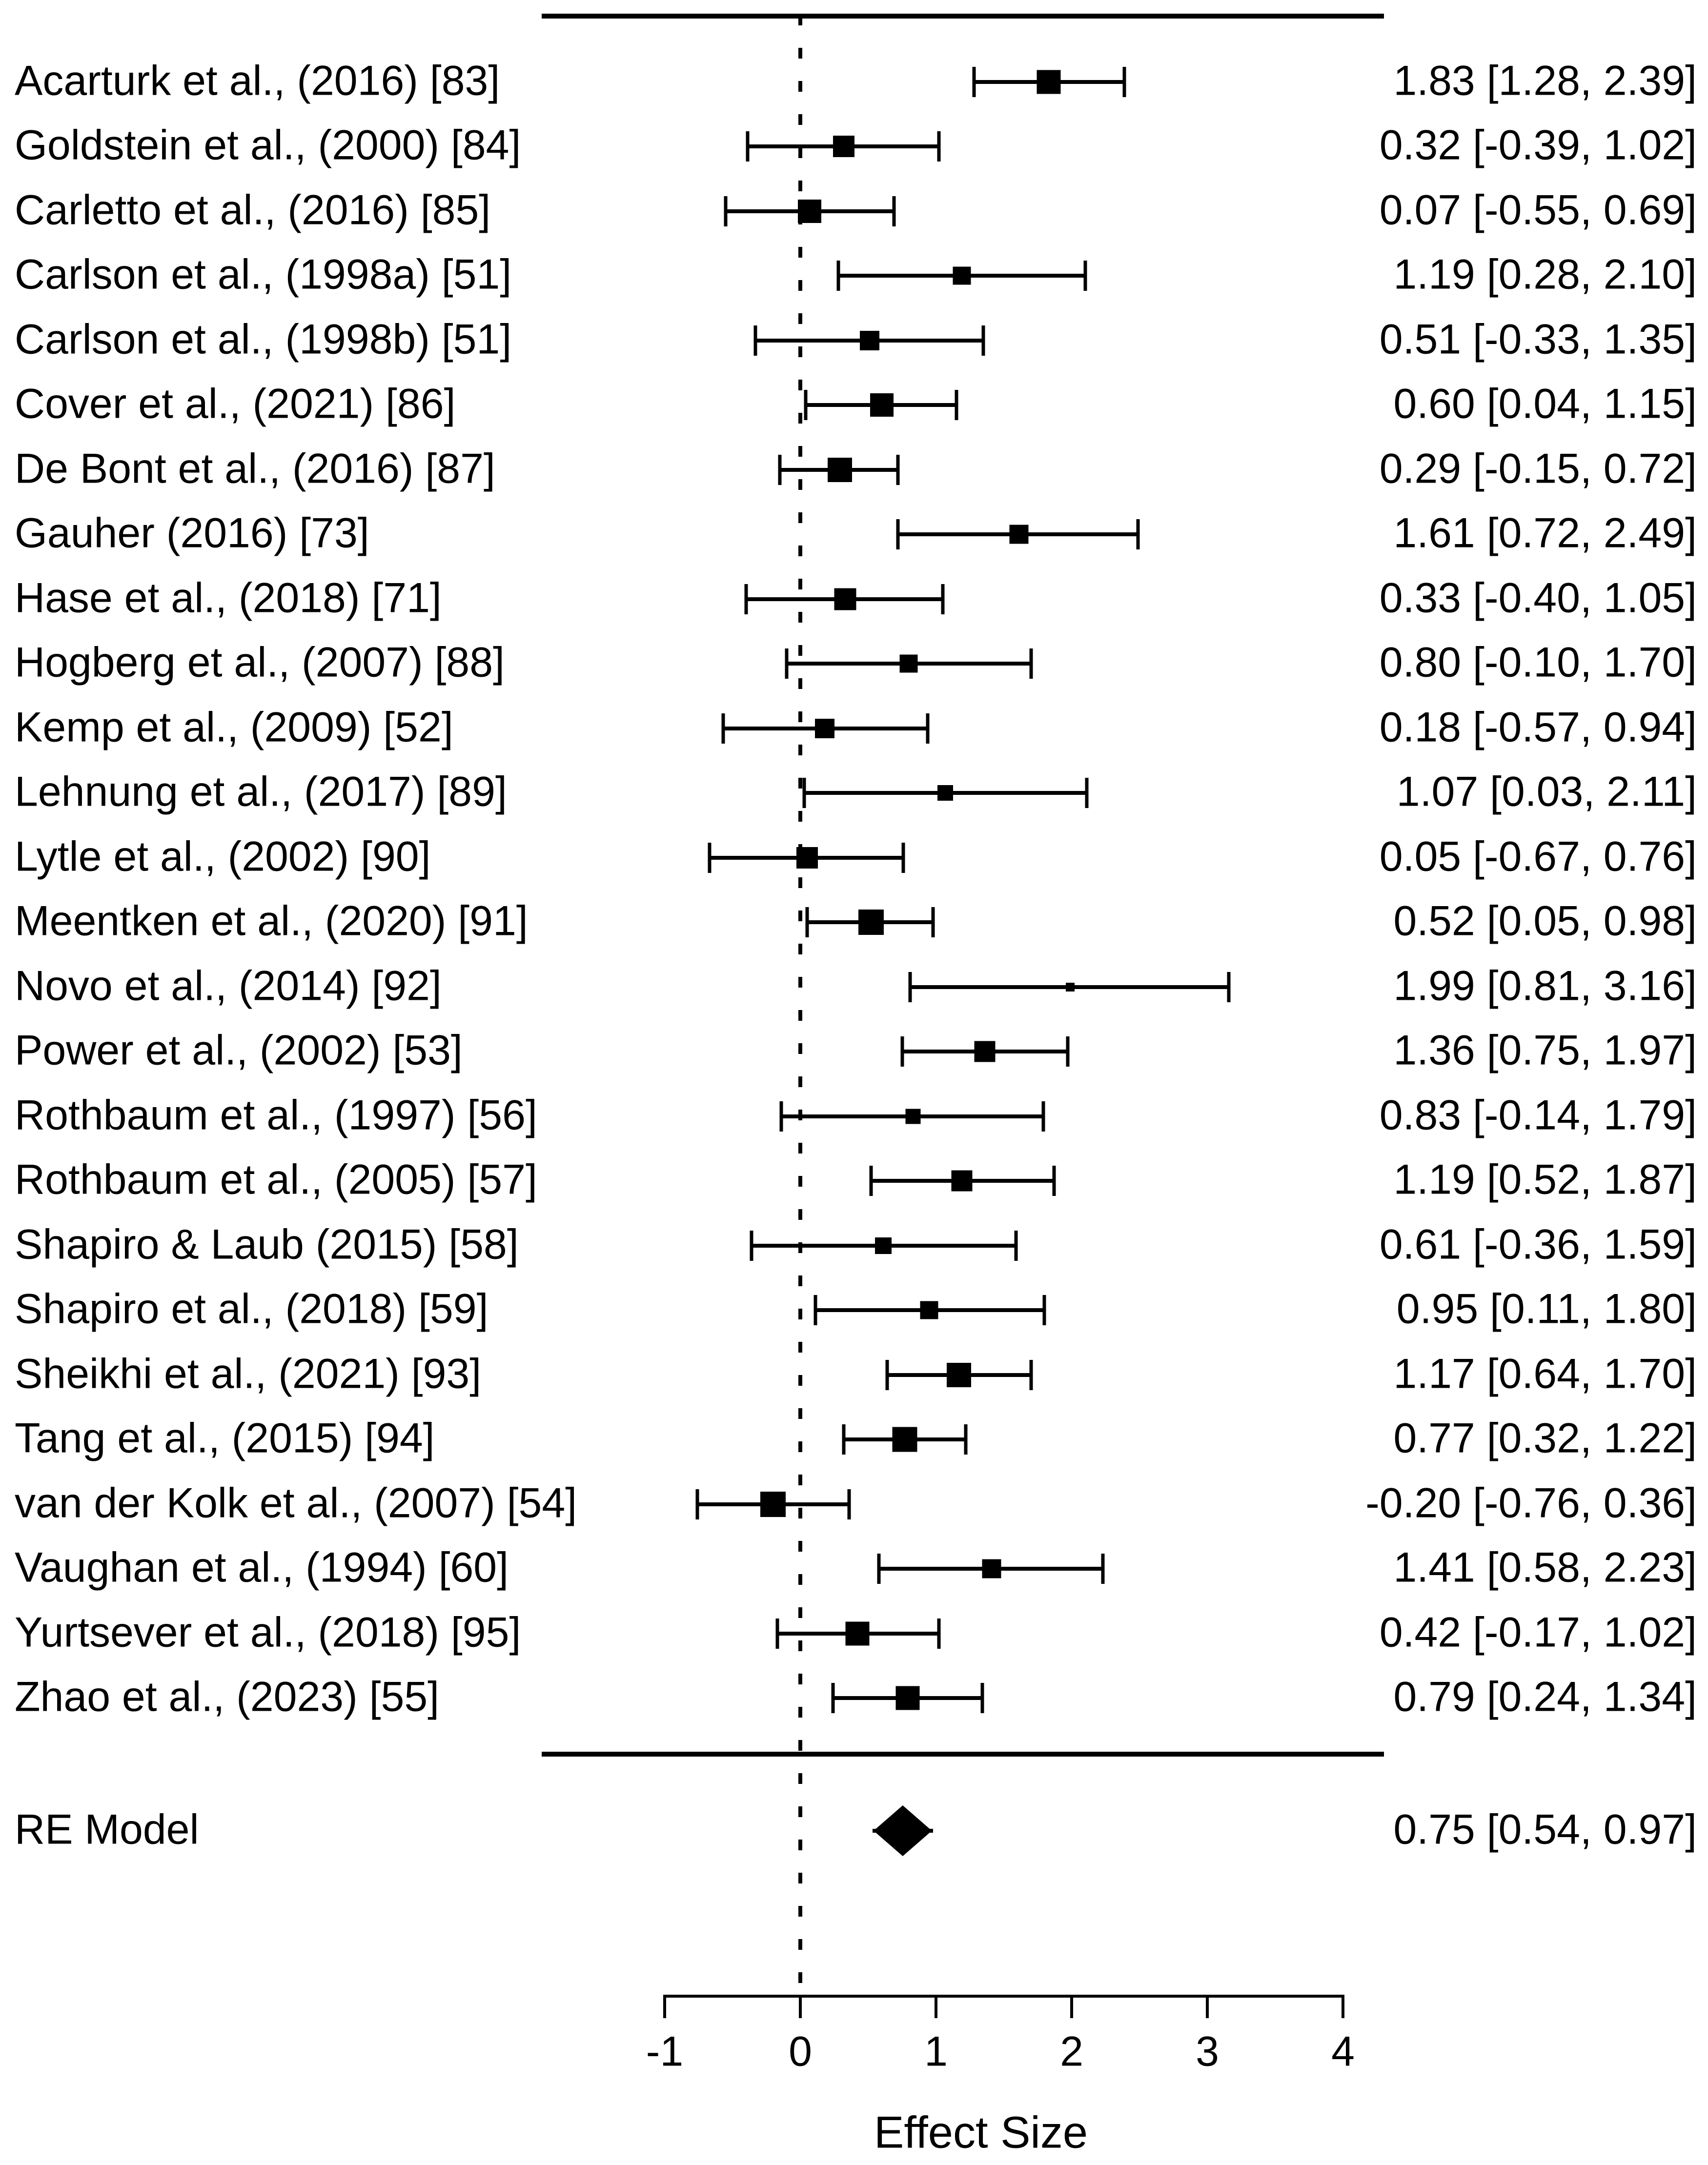 The width and height of the screenshot is (1708, 2165). I want to click on study-value: 0.60 [0.04, 1.15], so click(1545, 403).